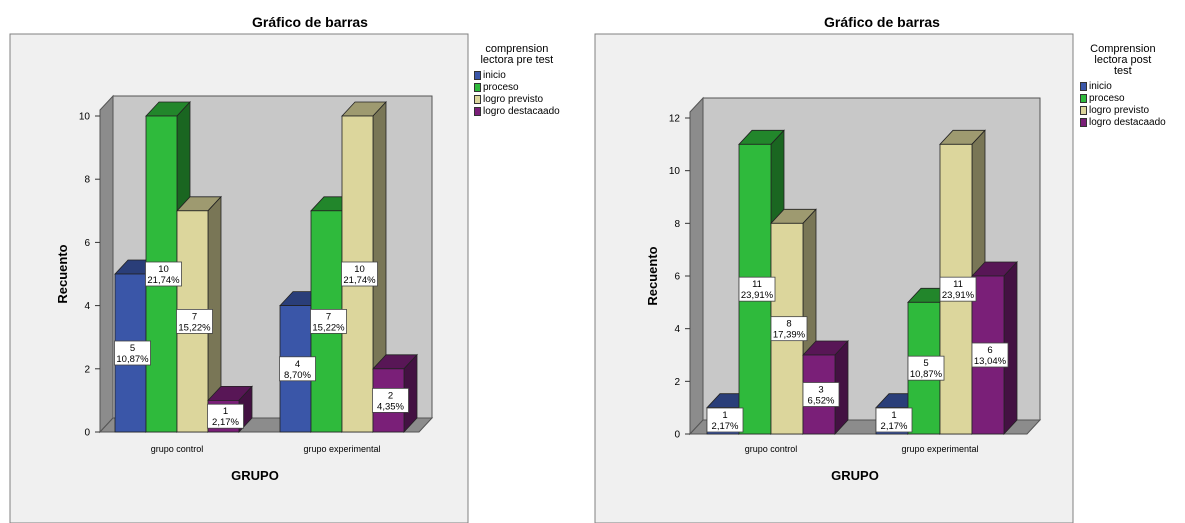 The height and width of the screenshot is (523, 1185). Describe the element at coordinates (1123, 71) in the screenshot. I see `legend-title-line: test` at that location.